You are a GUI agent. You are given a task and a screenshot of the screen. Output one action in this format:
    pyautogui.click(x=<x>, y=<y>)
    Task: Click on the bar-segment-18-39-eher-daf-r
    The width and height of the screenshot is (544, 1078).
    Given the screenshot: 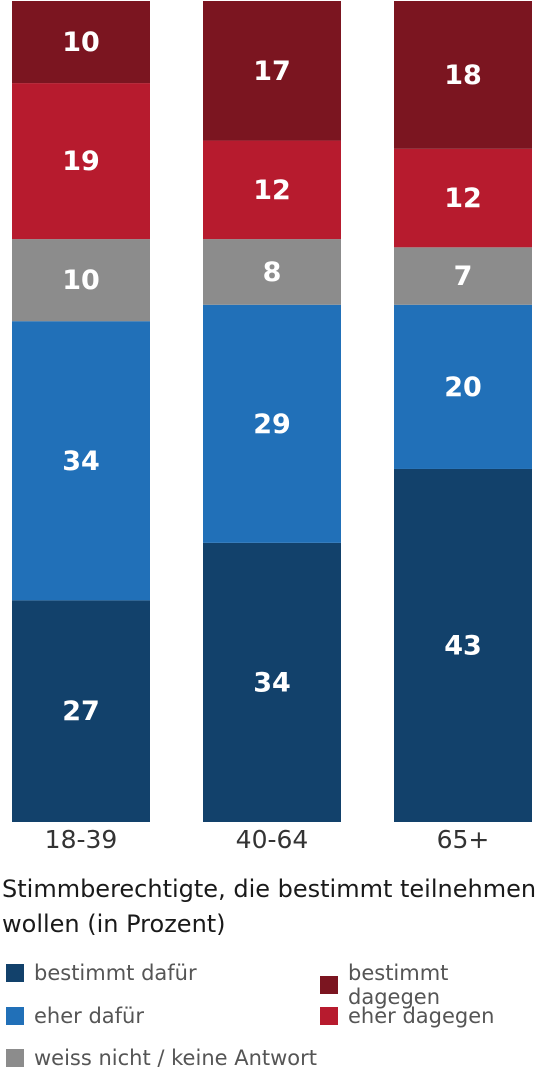 What is the action you would take?
    pyautogui.click(x=81, y=461)
    